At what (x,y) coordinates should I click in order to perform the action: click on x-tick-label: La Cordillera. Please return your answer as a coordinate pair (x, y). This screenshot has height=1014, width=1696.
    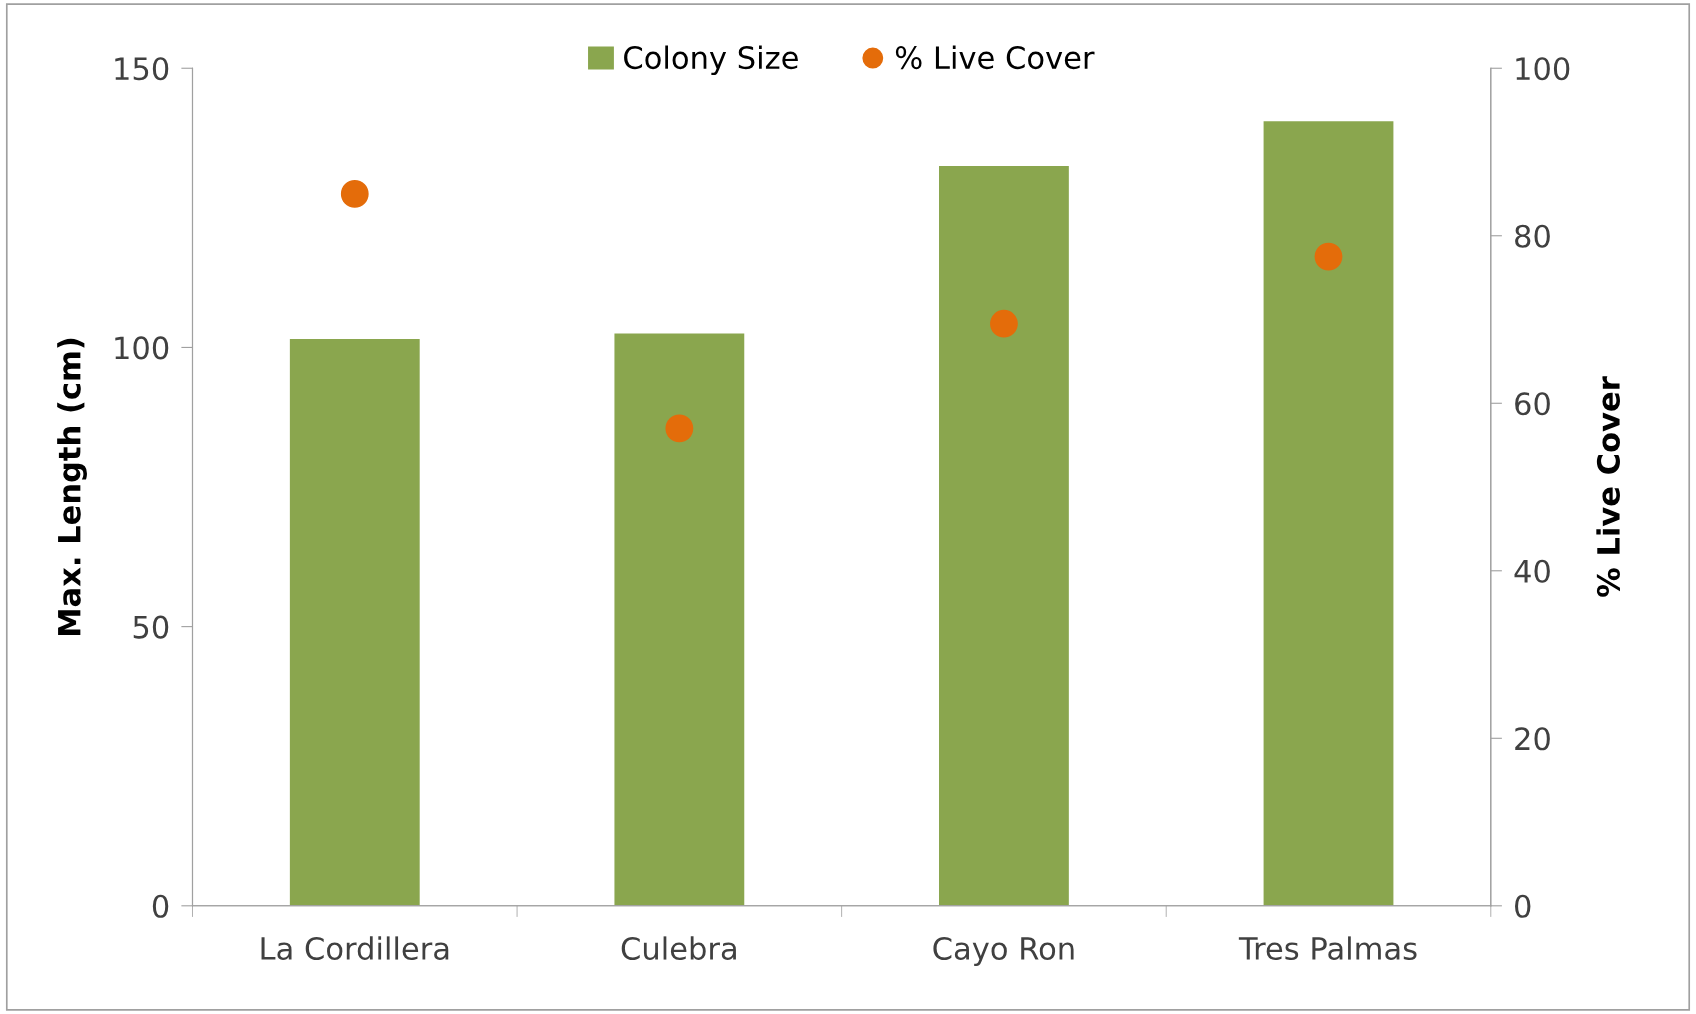
    Looking at the image, I should click on (355, 948).